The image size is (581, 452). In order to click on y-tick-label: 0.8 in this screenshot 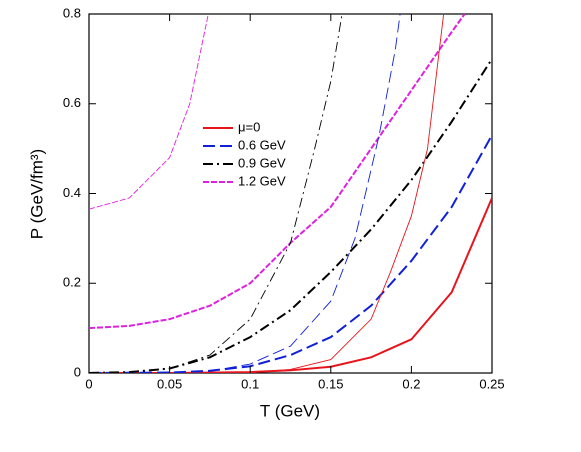, I will do `click(72, 12)`.